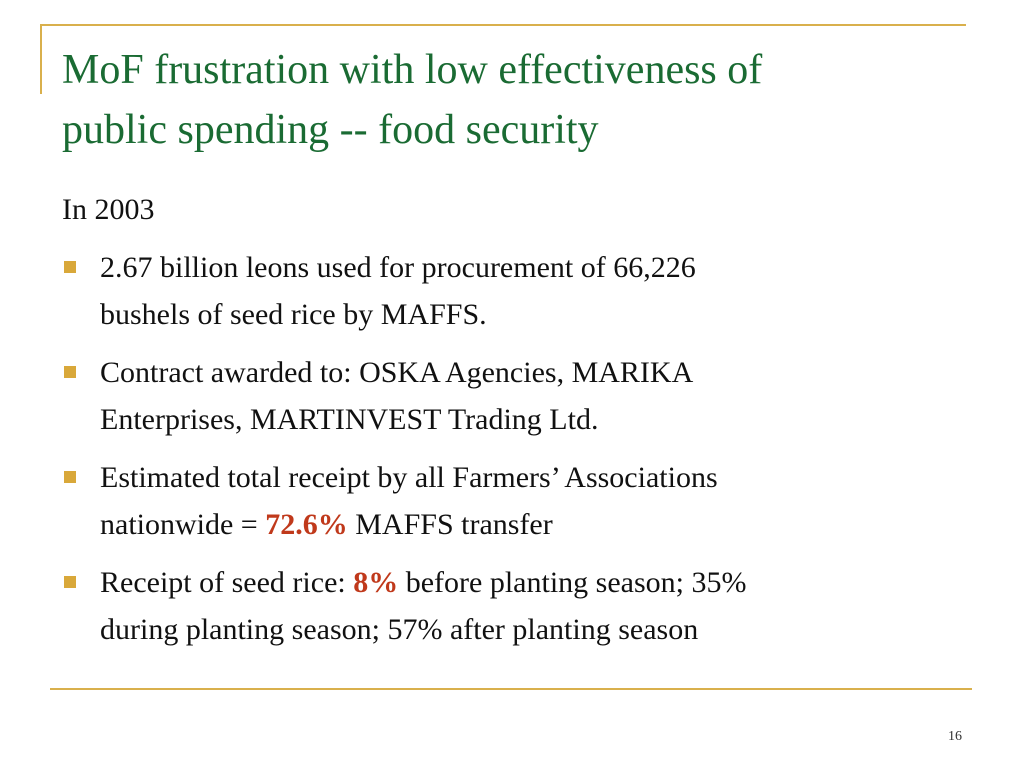  What do you see at coordinates (450, 524) in the screenshot?
I see `bullet-text-segment: MAFFS transfer` at bounding box center [450, 524].